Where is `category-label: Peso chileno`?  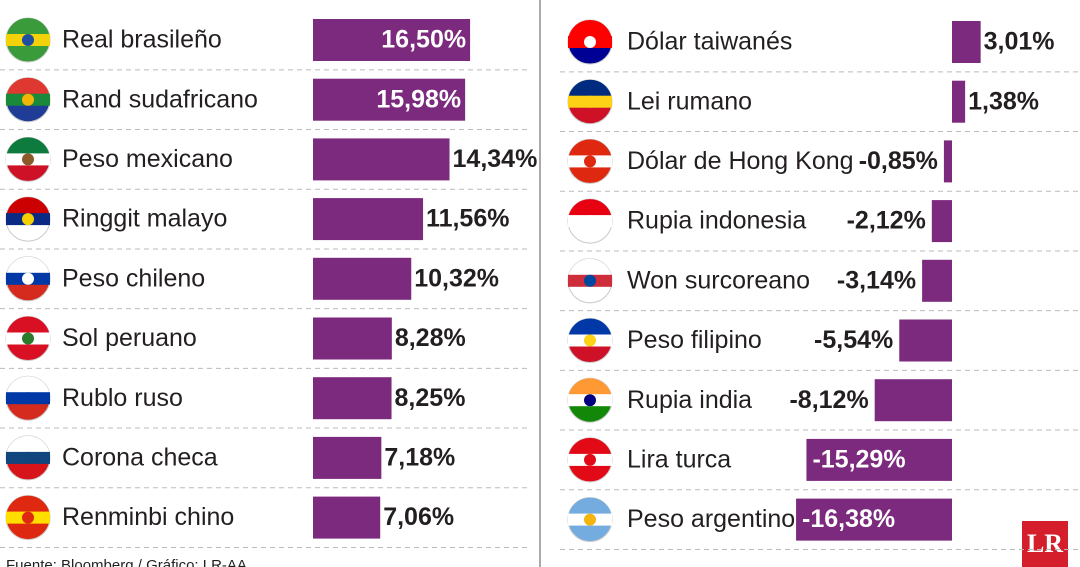
category-label: Peso chileno is located at coordinates (133, 278).